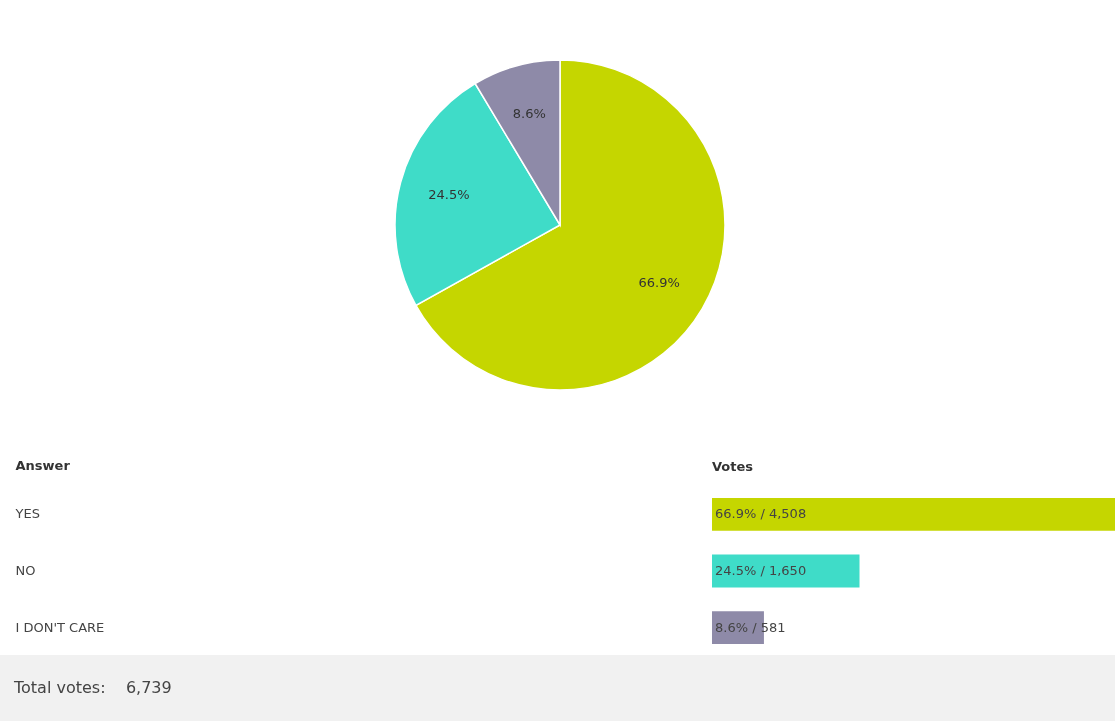 Image resolution: width=1120 pixels, height=721 pixels. Describe the element at coordinates (27, 514) in the screenshot. I see `y-tick-label: YES` at that location.